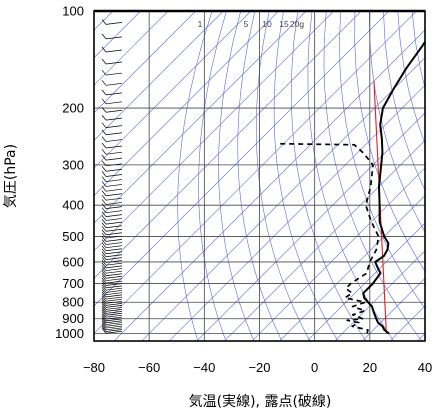 The image size is (435, 412). Describe the element at coordinates (246, 24) in the screenshot. I see `mixing-ratio-label: 5` at that location.